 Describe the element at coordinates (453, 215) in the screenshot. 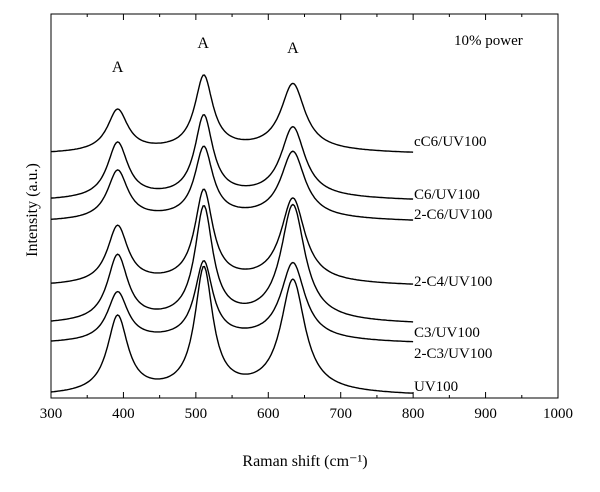

I see `series-label: 2-C6/UV100` at that location.